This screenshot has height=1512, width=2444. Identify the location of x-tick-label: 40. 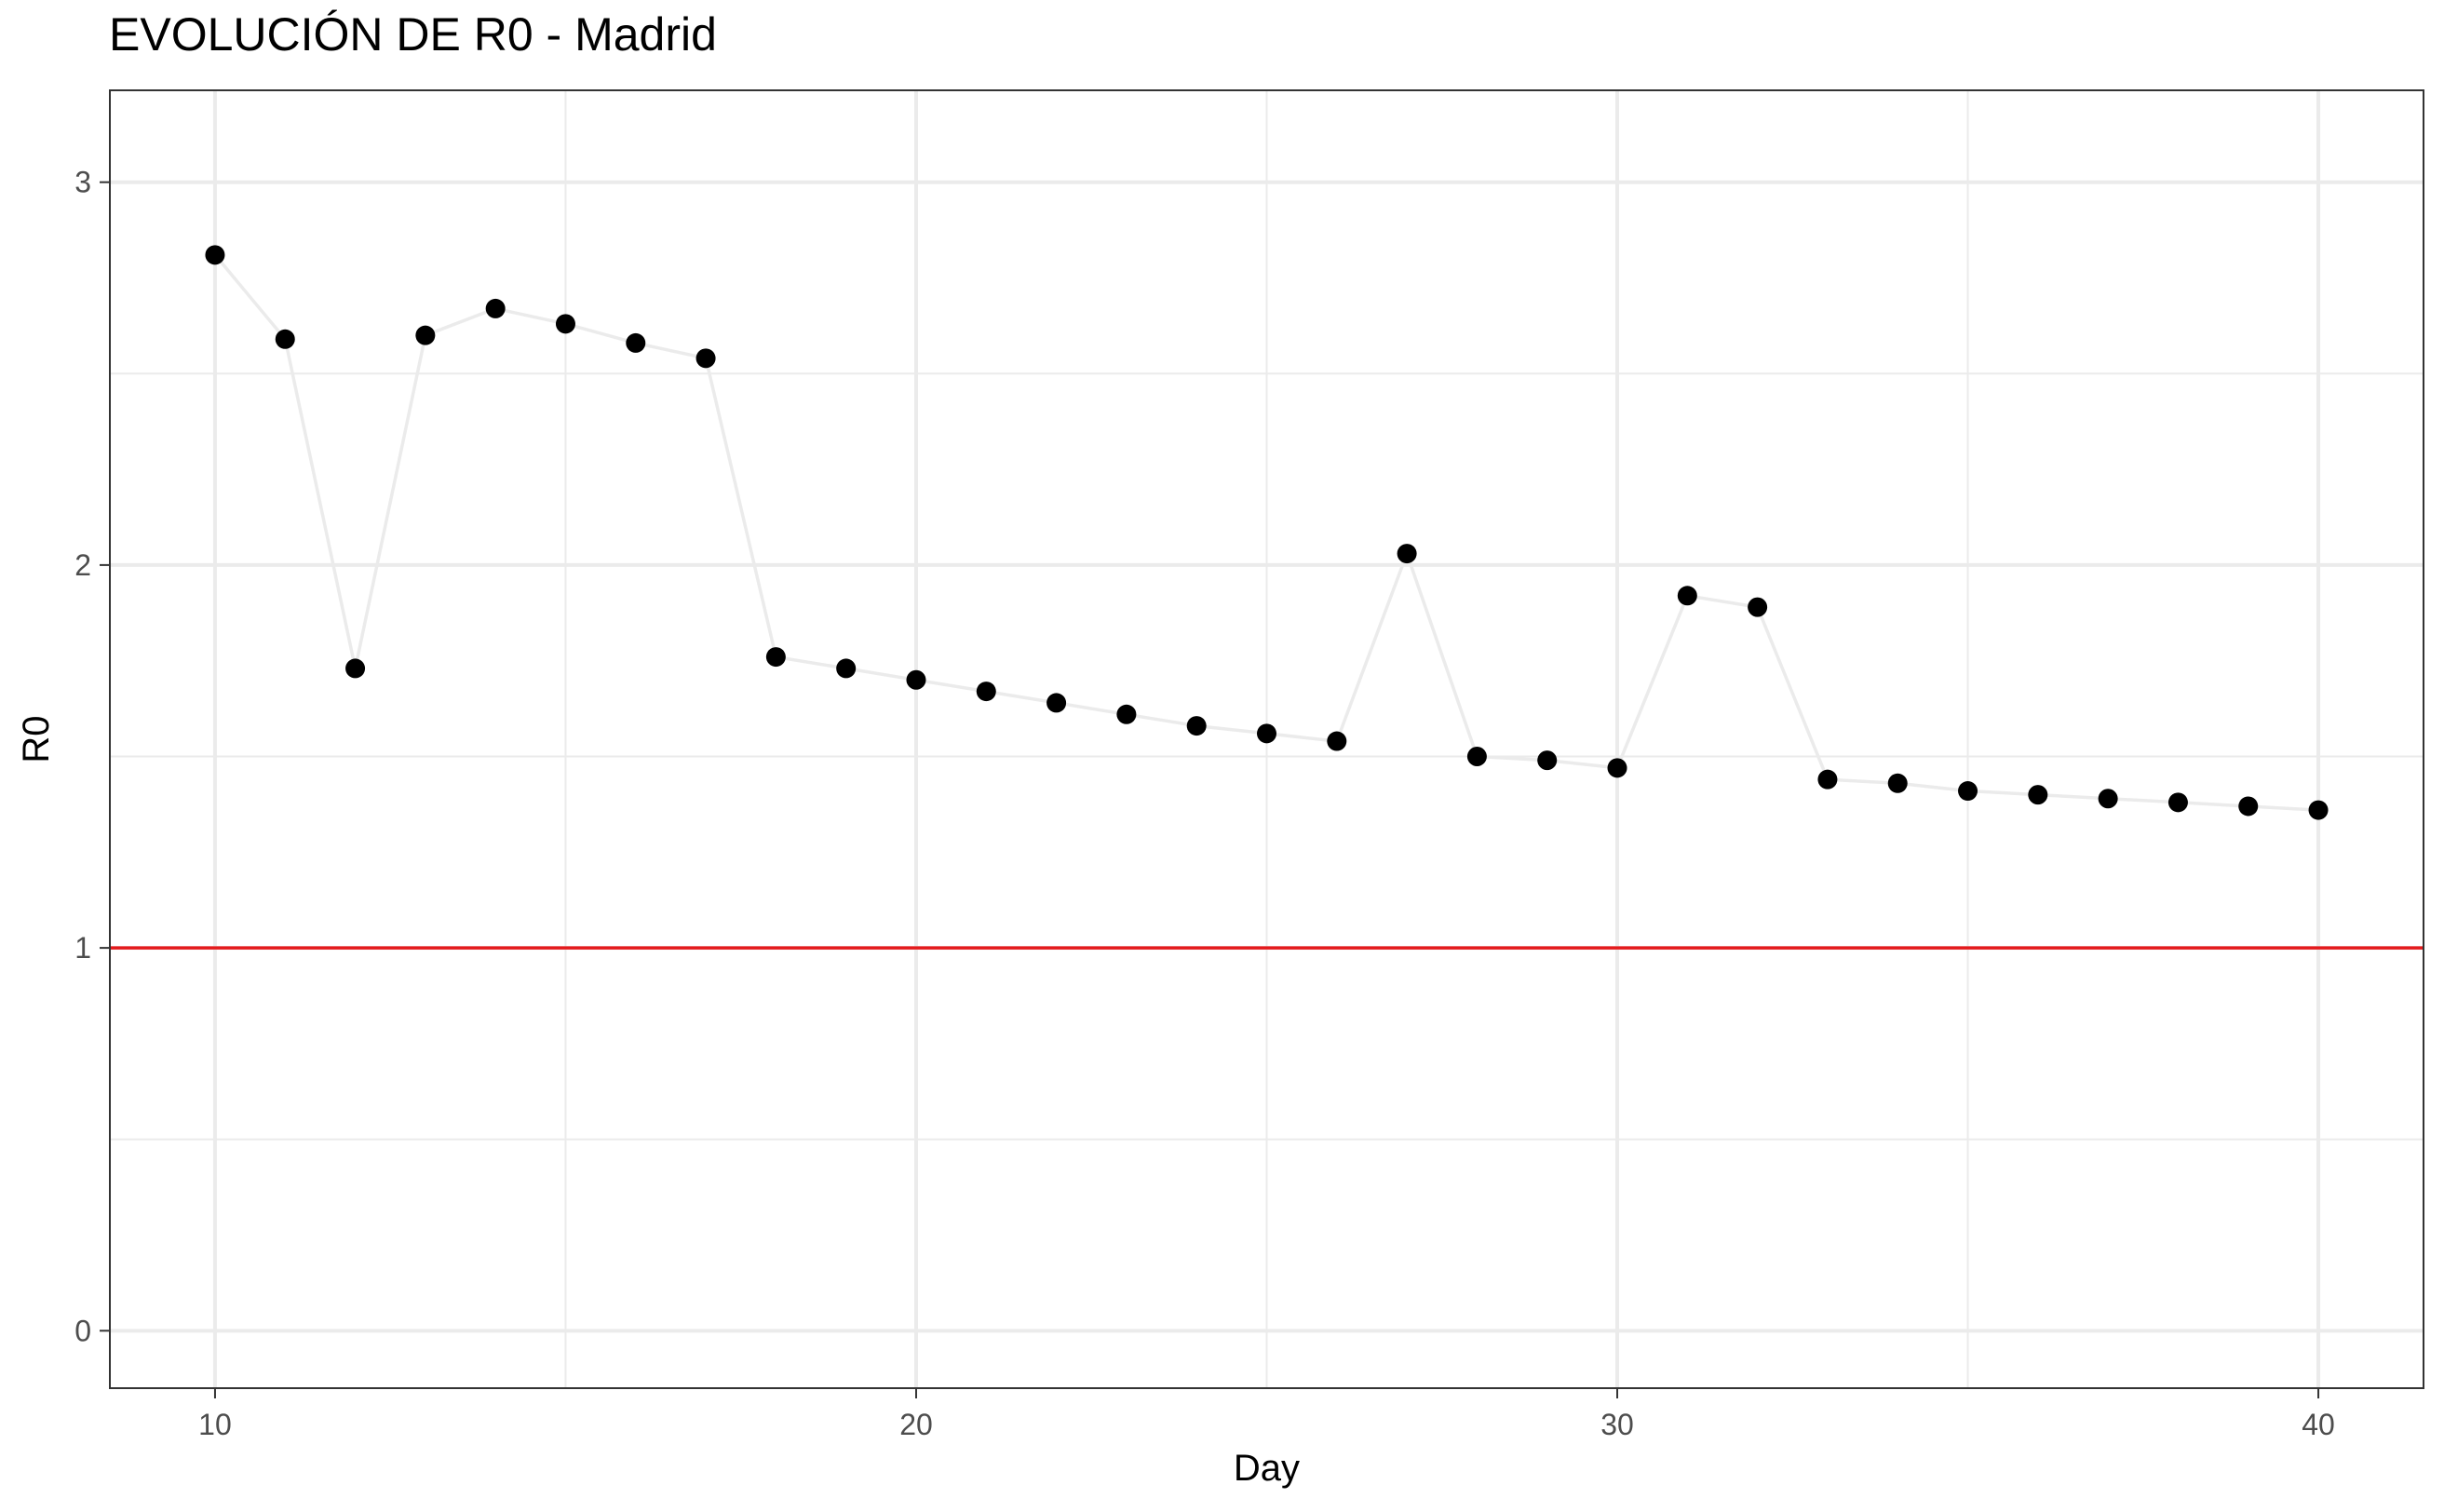
(2318, 1425).